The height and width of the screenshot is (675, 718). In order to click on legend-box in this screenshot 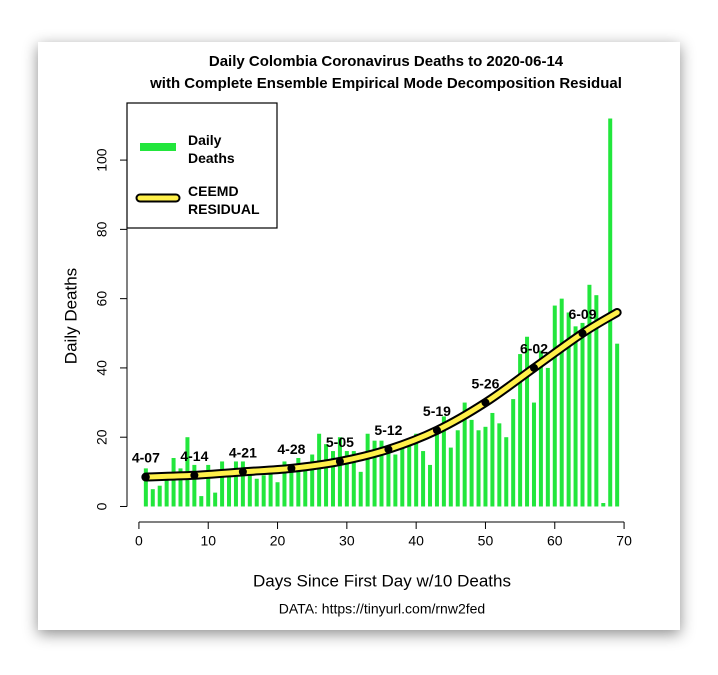, I will do `click(202, 165)`.